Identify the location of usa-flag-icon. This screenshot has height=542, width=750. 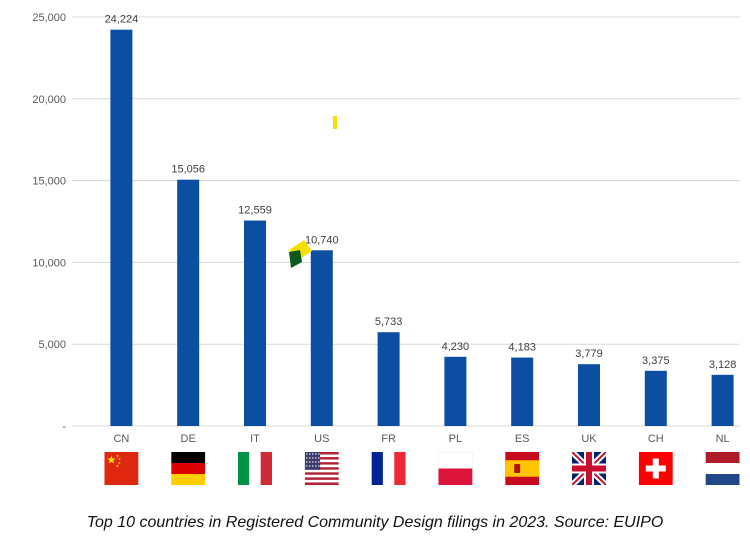
(321, 468).